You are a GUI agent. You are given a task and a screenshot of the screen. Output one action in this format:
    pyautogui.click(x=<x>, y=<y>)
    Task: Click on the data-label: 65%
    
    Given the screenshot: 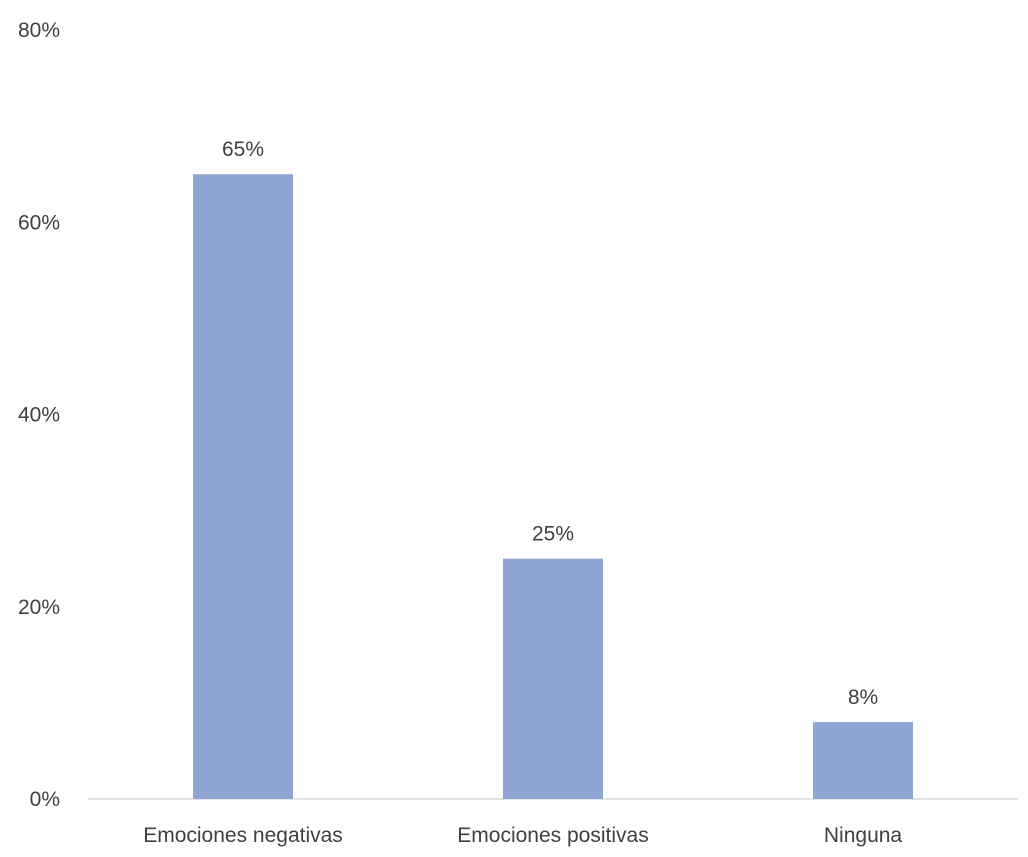 What is the action you would take?
    pyautogui.click(x=243, y=149)
    